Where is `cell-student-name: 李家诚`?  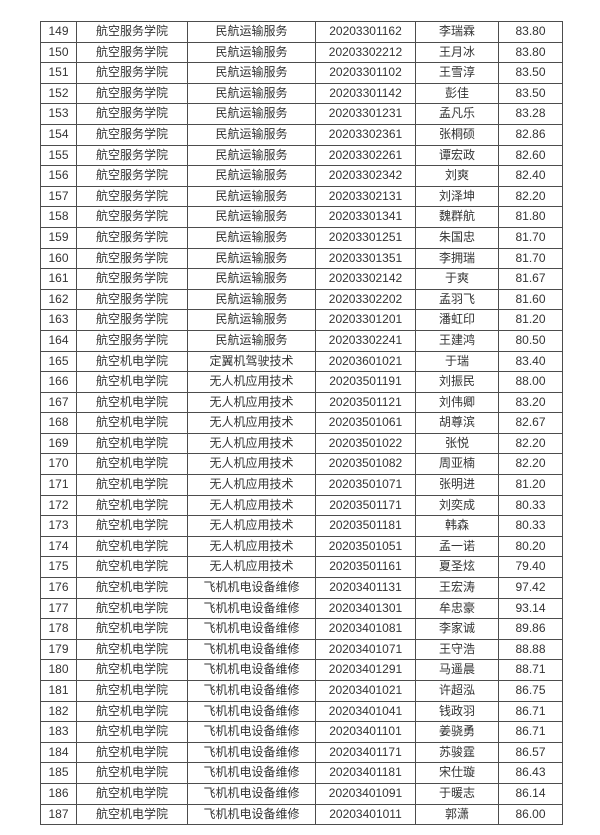
cell-student-name: 李家诚 is located at coordinates (457, 629).